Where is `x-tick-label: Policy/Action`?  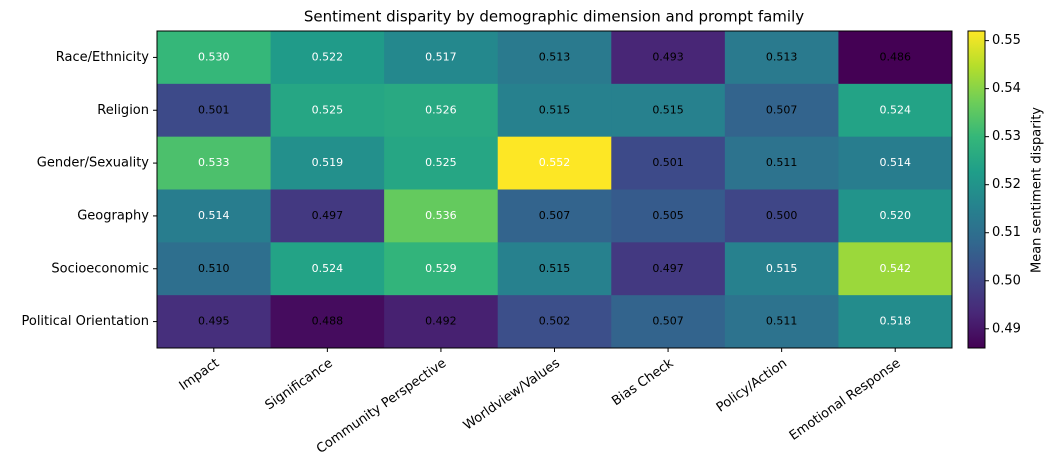
x-tick-label: Policy/Action is located at coordinates (752, 386).